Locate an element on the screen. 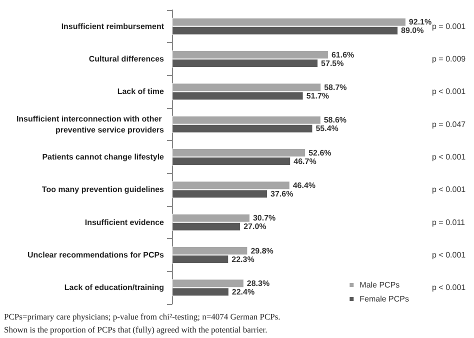 The image size is (474, 338). data-label: 89.0% is located at coordinates (412, 31).